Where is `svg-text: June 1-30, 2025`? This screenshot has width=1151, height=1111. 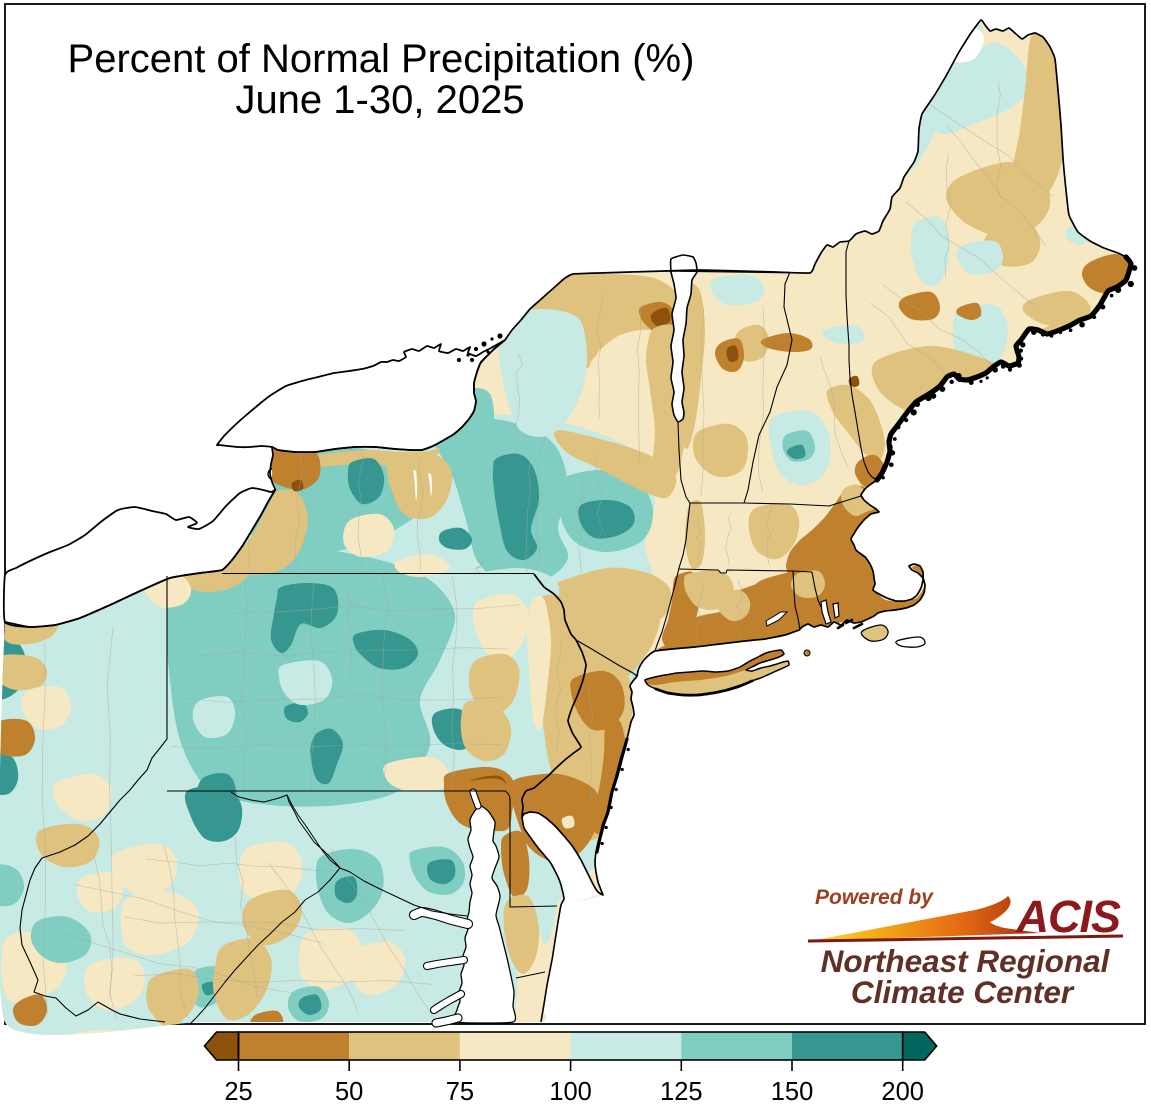 svg-text: June 1-30, 2025 is located at coordinates (379, 100).